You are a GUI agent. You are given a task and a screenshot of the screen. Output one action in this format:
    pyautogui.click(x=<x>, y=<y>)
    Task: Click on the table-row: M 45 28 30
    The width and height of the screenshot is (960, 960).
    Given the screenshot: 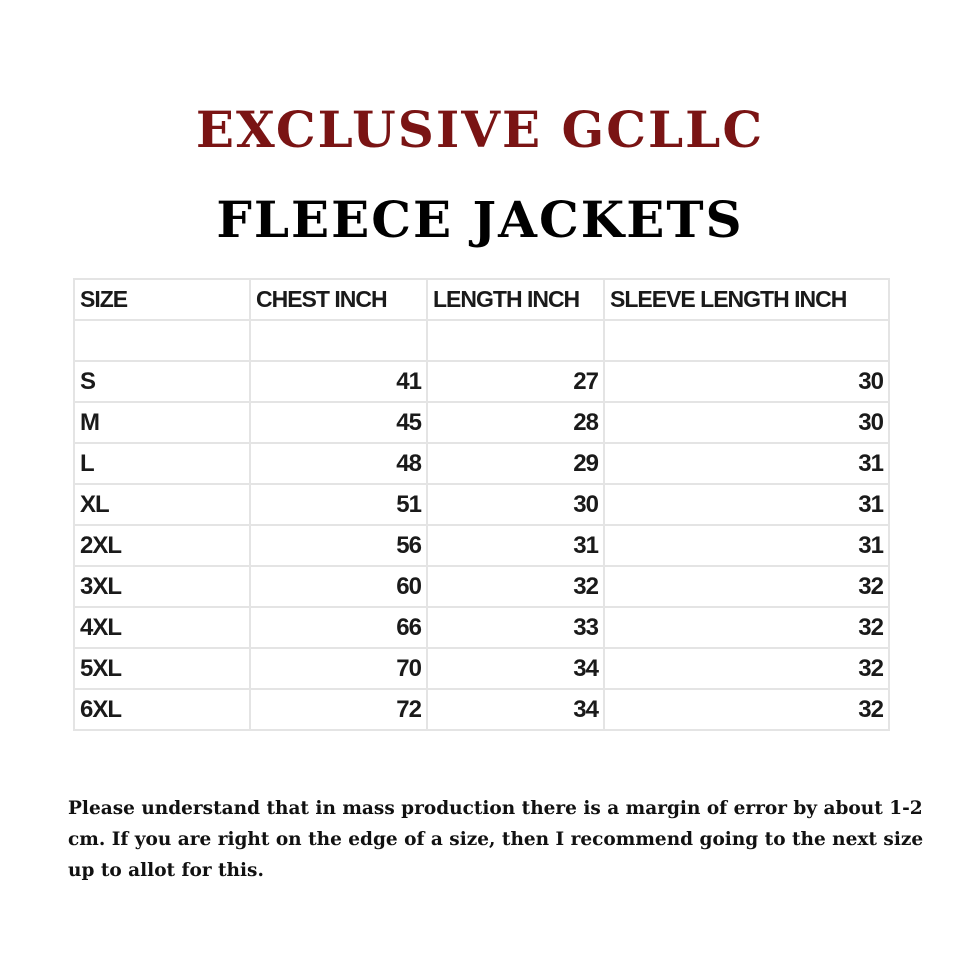 What is the action you would take?
    pyautogui.click(x=481, y=422)
    